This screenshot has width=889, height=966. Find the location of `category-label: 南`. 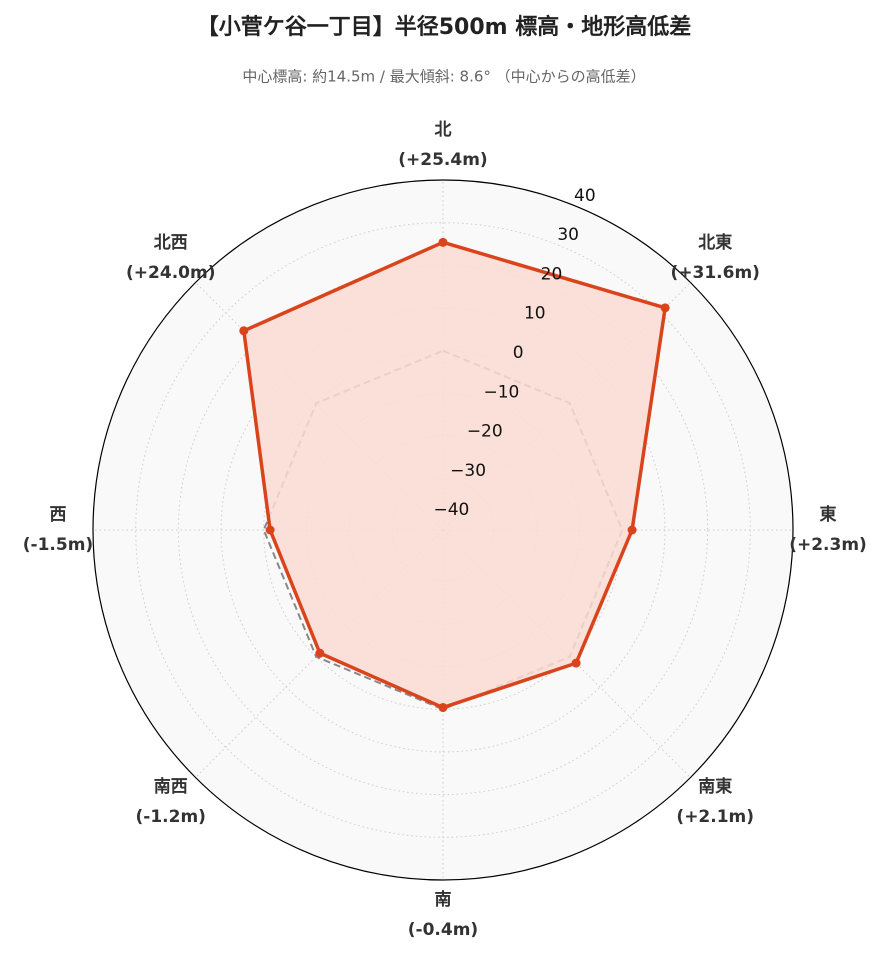

category-label: 南 is located at coordinates (443, 899).